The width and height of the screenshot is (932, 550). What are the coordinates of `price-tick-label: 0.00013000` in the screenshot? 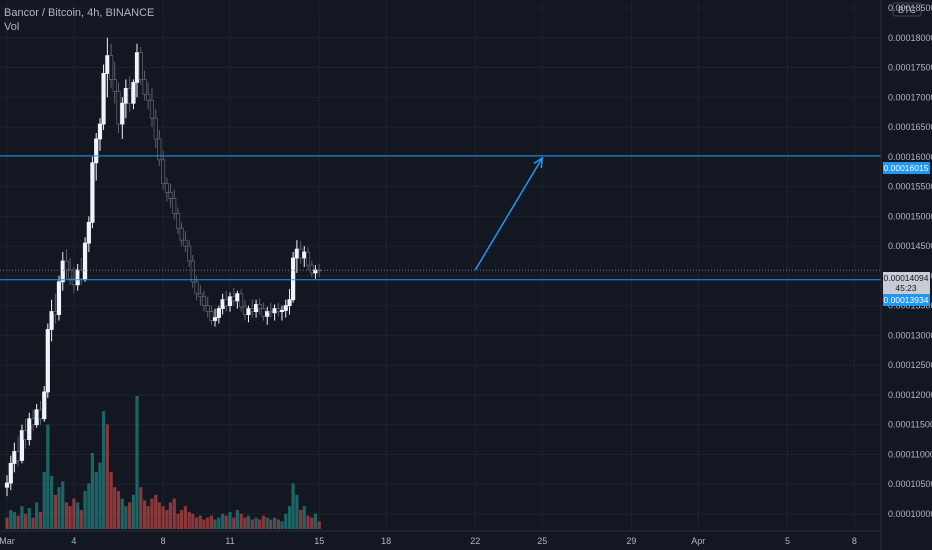 It's located at (910, 335).